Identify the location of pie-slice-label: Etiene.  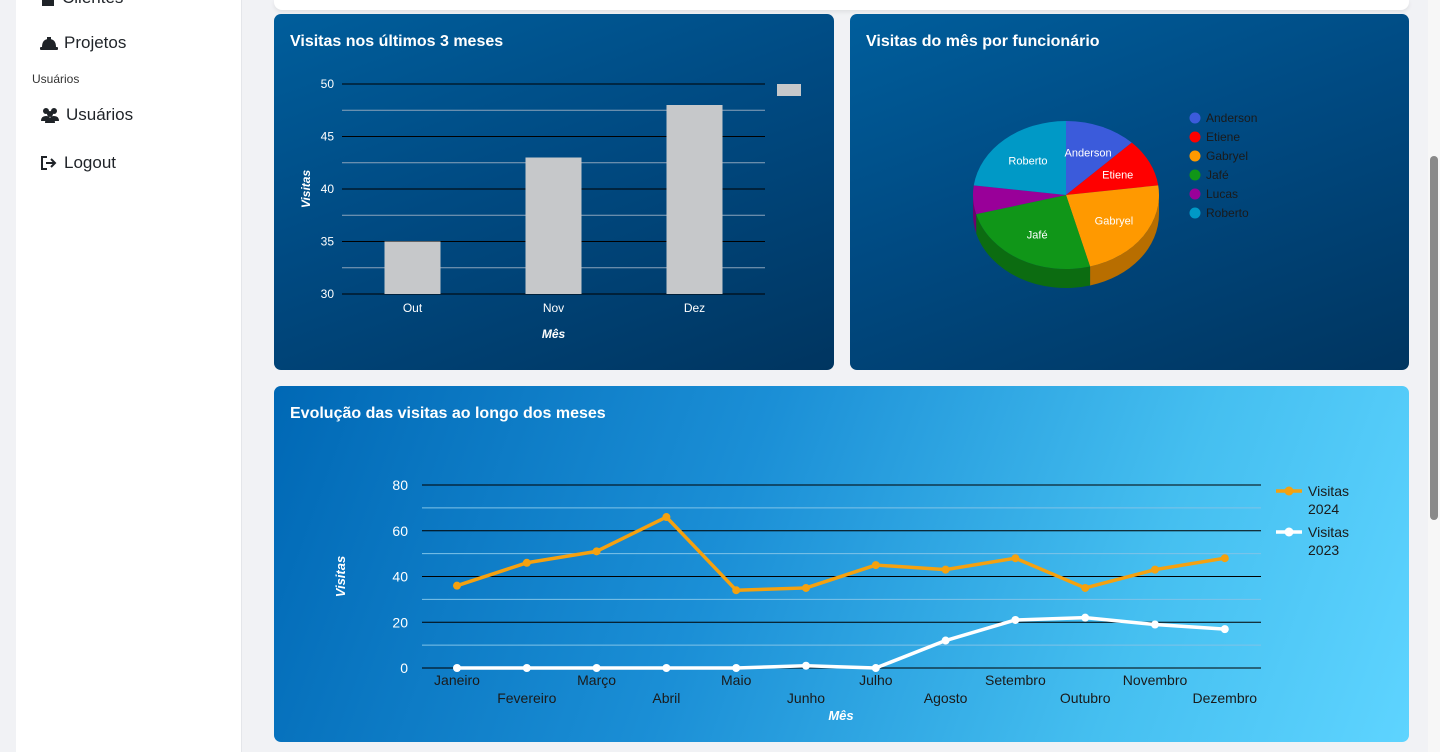
(1117, 176).